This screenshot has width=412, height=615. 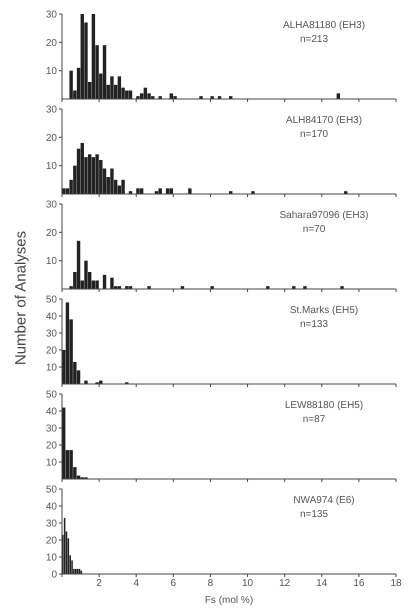 I want to click on x-tick-label: 10, so click(x=248, y=584).